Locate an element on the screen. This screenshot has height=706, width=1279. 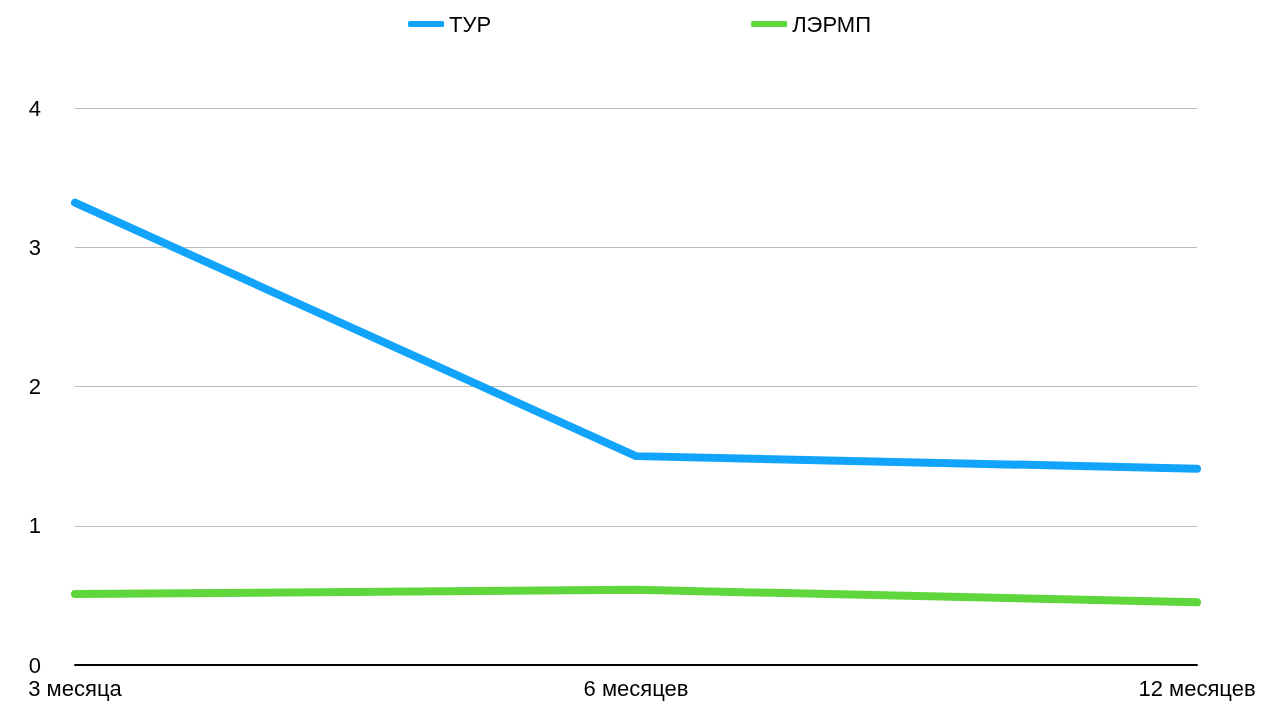
legend-label: ТУР is located at coordinates (470, 24).